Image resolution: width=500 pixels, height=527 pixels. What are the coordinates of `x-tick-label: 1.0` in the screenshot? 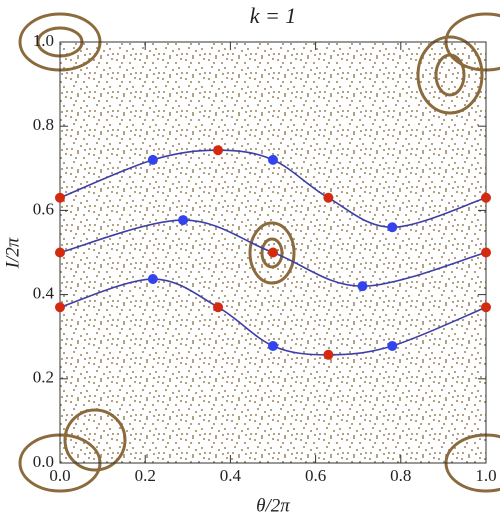 It's located at (485, 475).